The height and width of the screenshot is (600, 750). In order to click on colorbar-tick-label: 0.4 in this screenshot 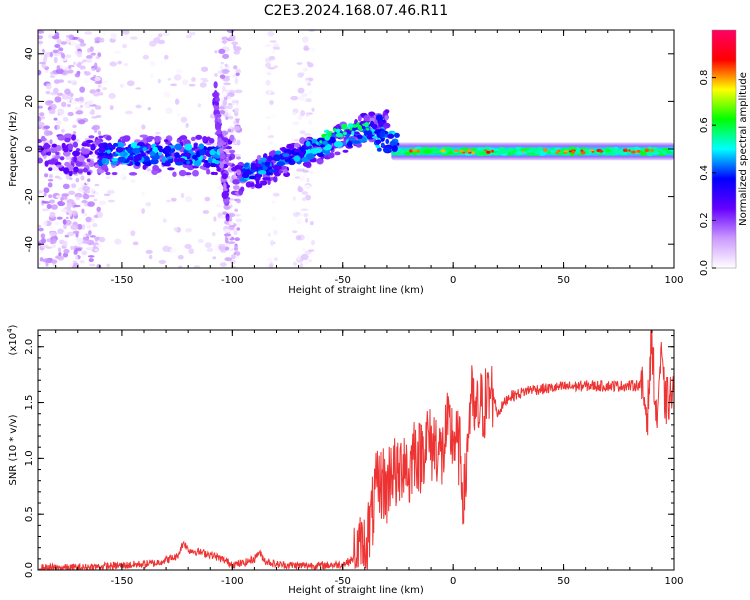, I will do `click(704, 173)`.